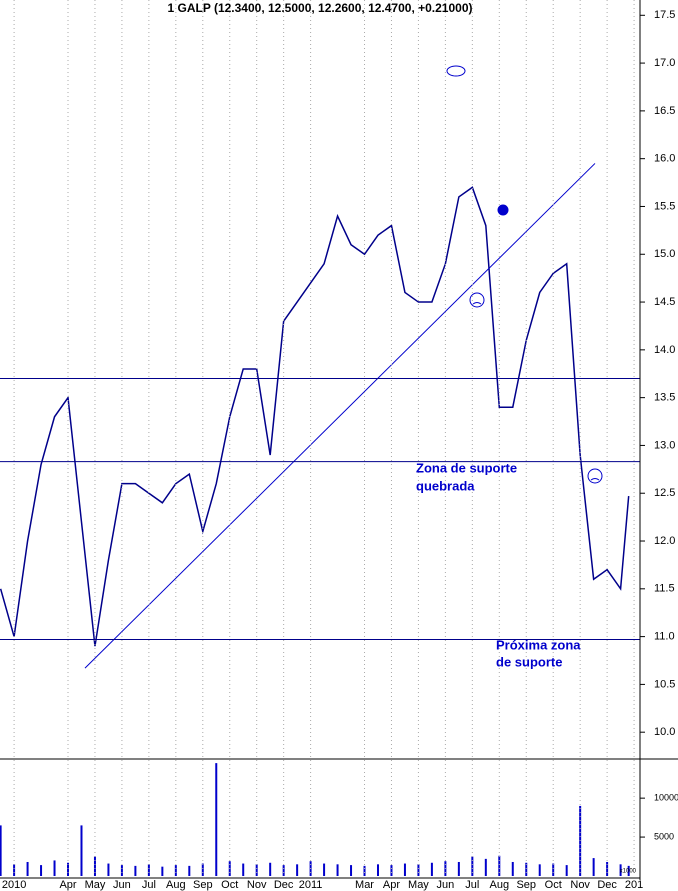 Image resolution: width=678 pixels, height=891 pixels. Describe the element at coordinates (664, 206) in the screenshot. I see `y-tick-label: 15.5` at that location.